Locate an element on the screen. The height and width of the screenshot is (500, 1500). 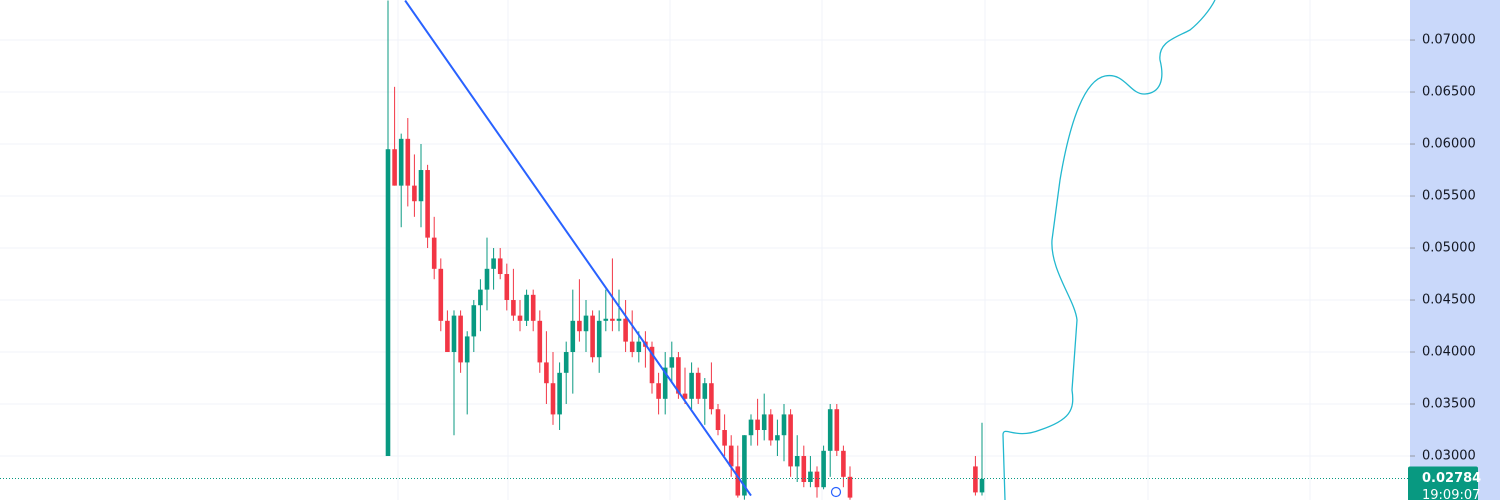
y-tick-label: 0.04500 is located at coordinates (1449, 300).